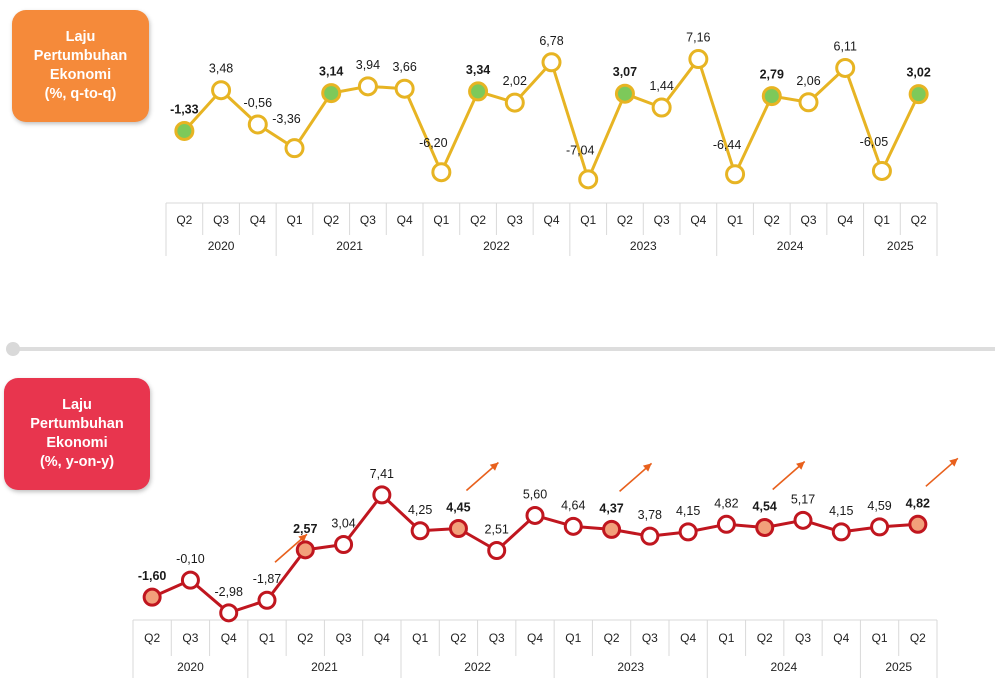 This screenshot has width=995, height=700. I want to click on divider-line, so click(504, 349).